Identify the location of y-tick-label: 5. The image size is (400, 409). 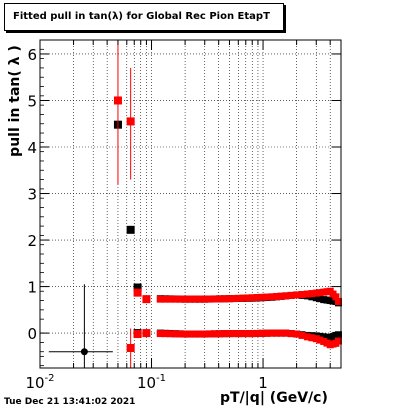
(32, 101).